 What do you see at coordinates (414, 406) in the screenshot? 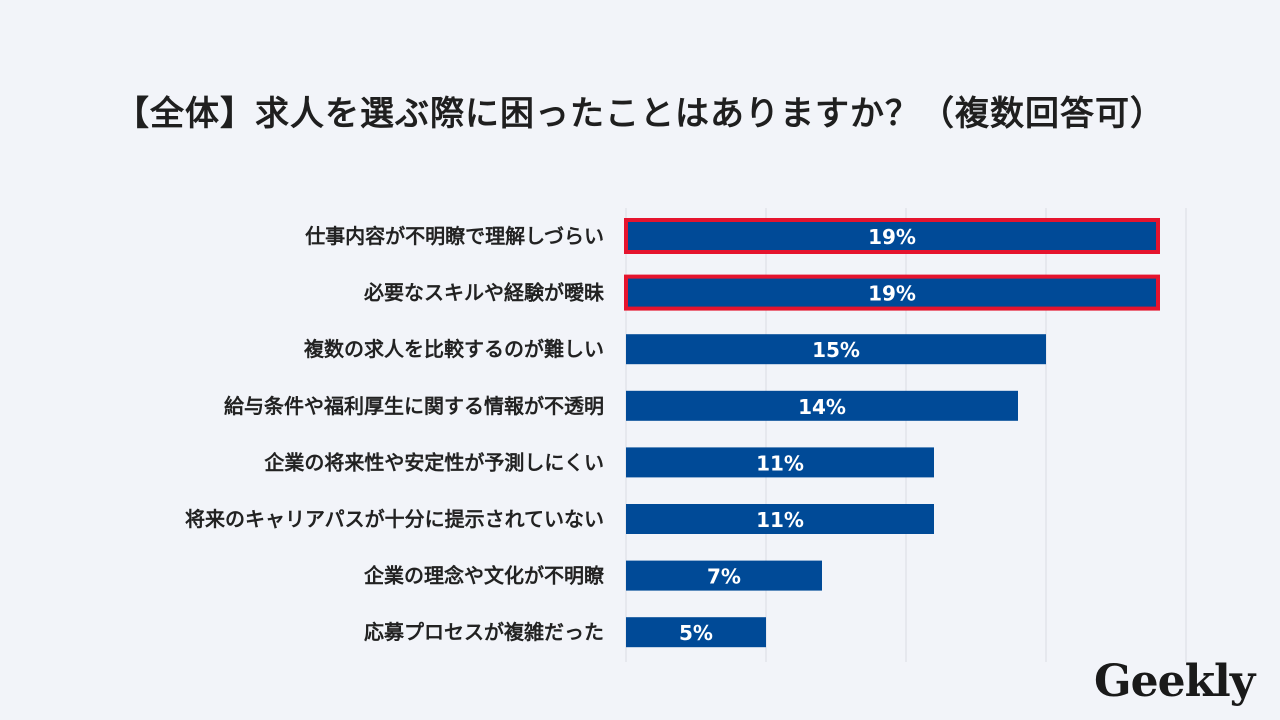
I see `category-label: 給与条件や福利厚生に関する情報が不透明` at bounding box center [414, 406].